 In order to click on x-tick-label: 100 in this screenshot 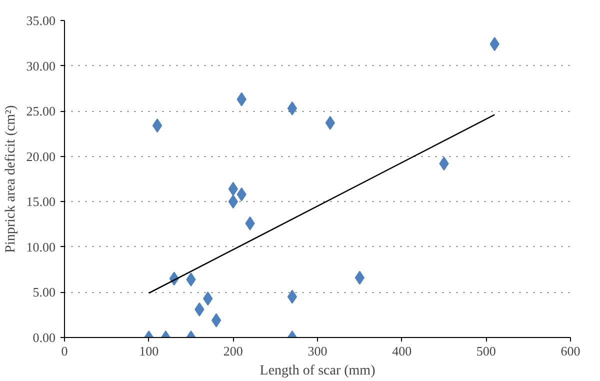, I will do `click(149, 351)`.